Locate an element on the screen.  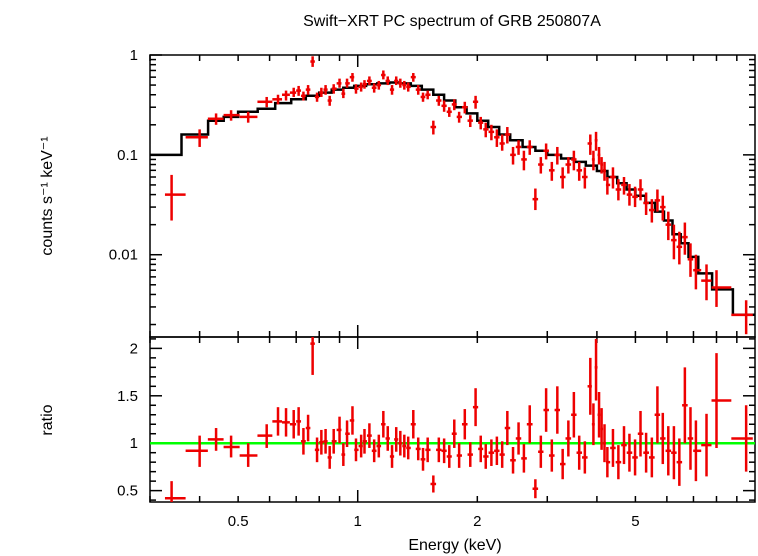
bottom-y-axis-label: ratio is located at coordinates (47, 419).